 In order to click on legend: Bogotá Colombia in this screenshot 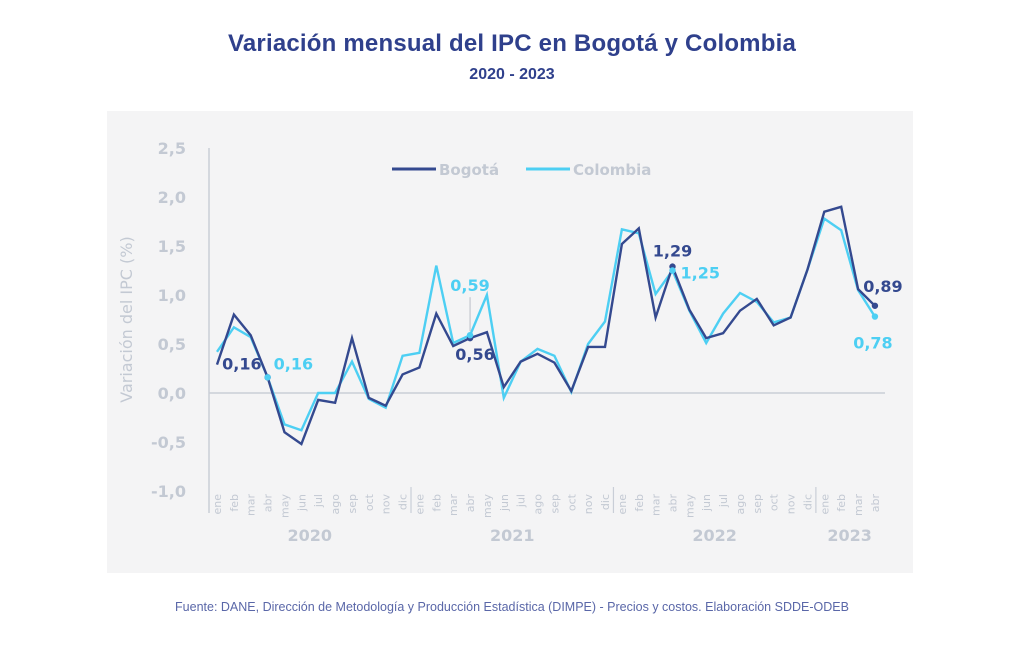, I will do `click(521, 170)`.